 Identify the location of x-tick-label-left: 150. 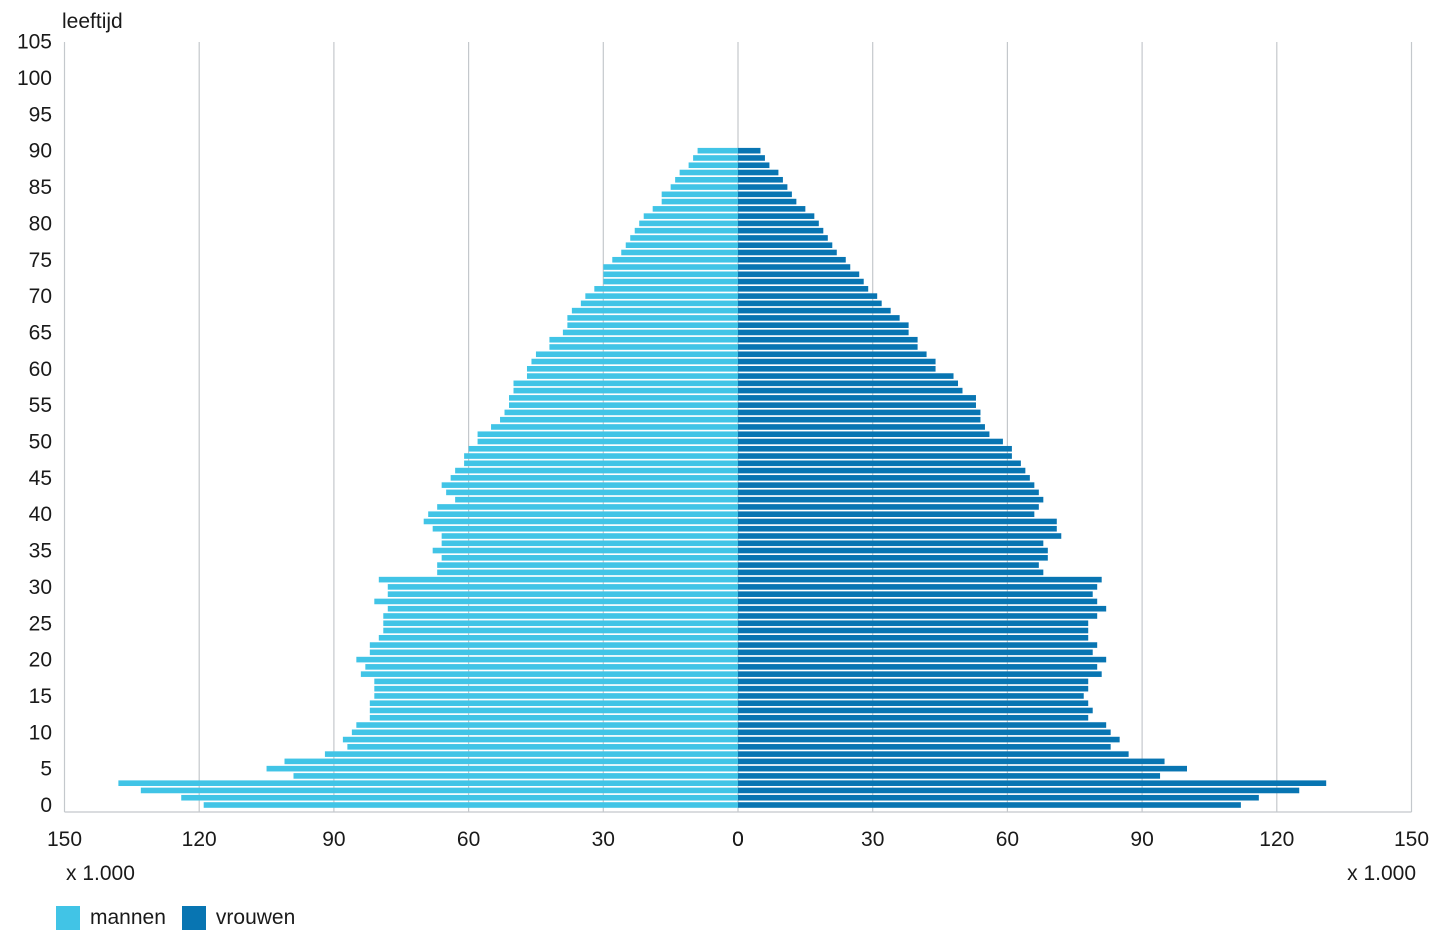
(64, 839).